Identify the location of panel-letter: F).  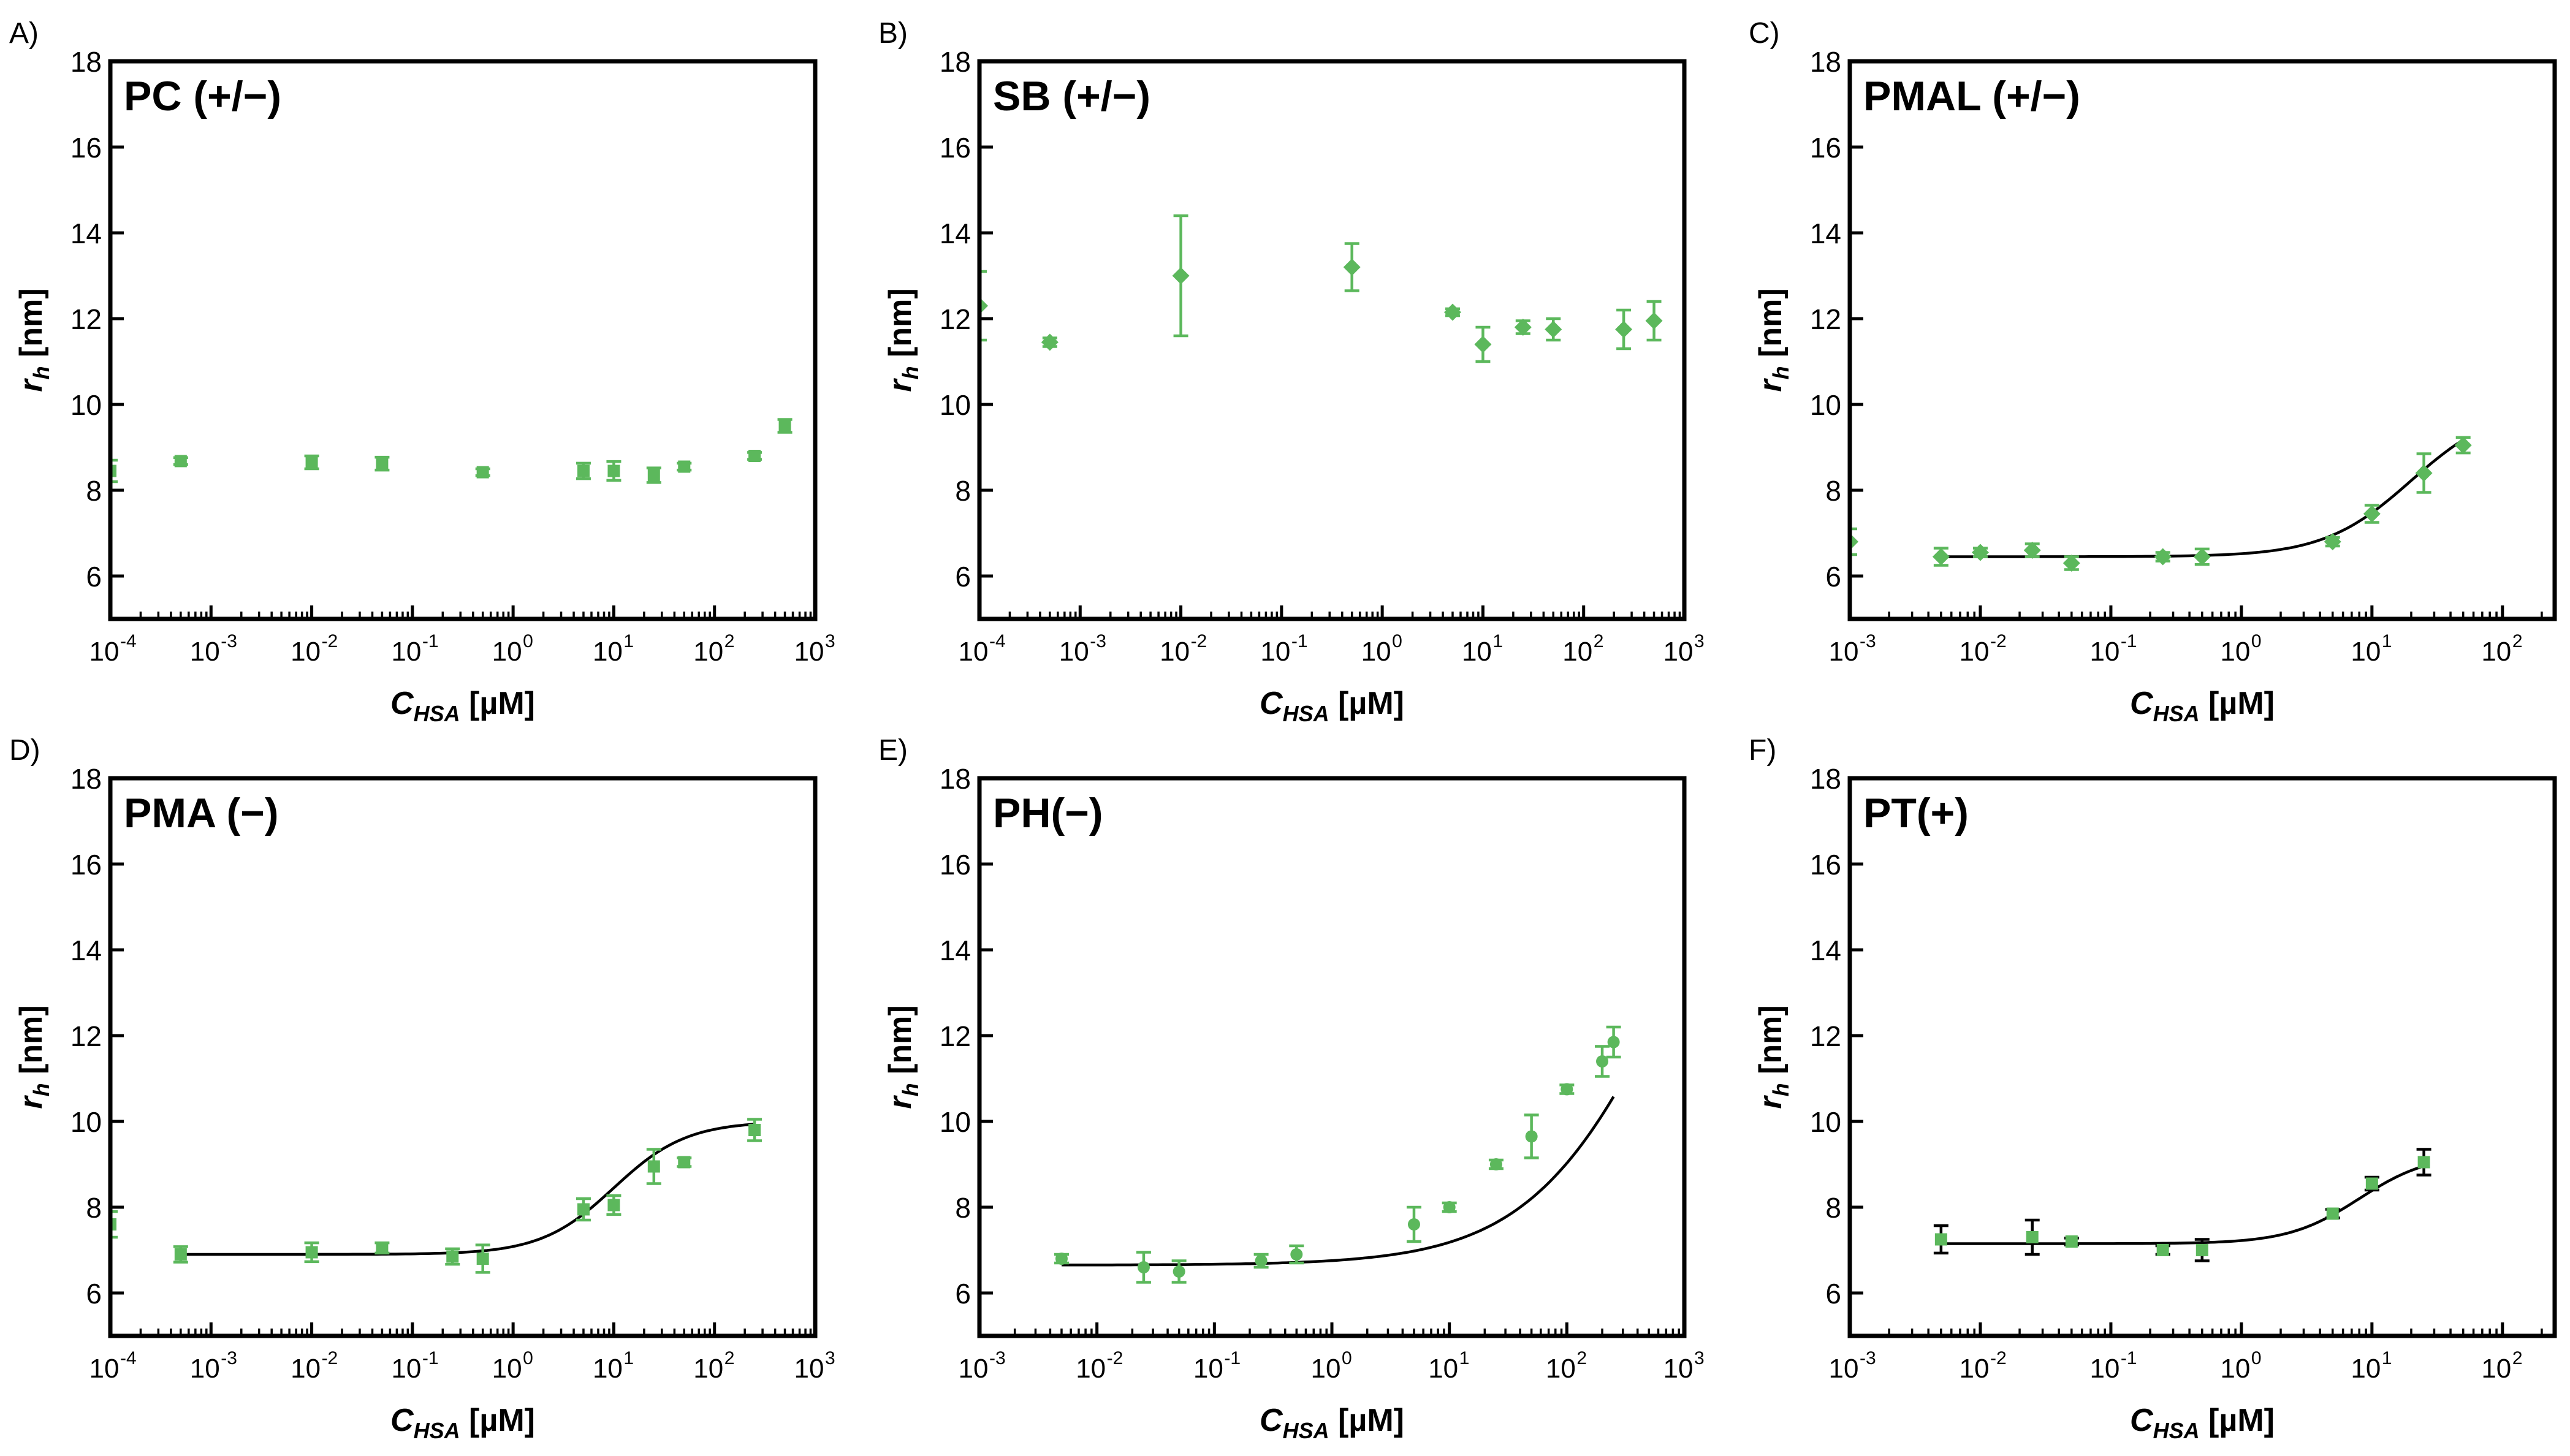
(1762, 750).